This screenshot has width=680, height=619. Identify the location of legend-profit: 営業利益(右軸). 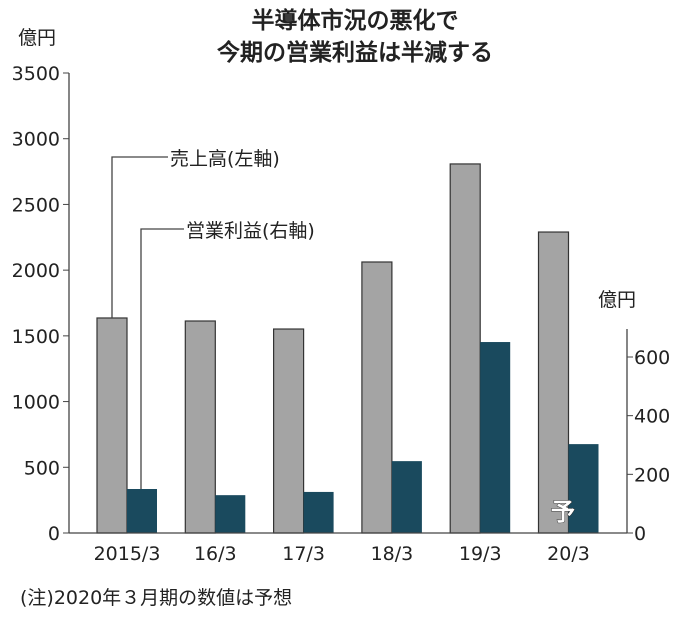
(250, 231).